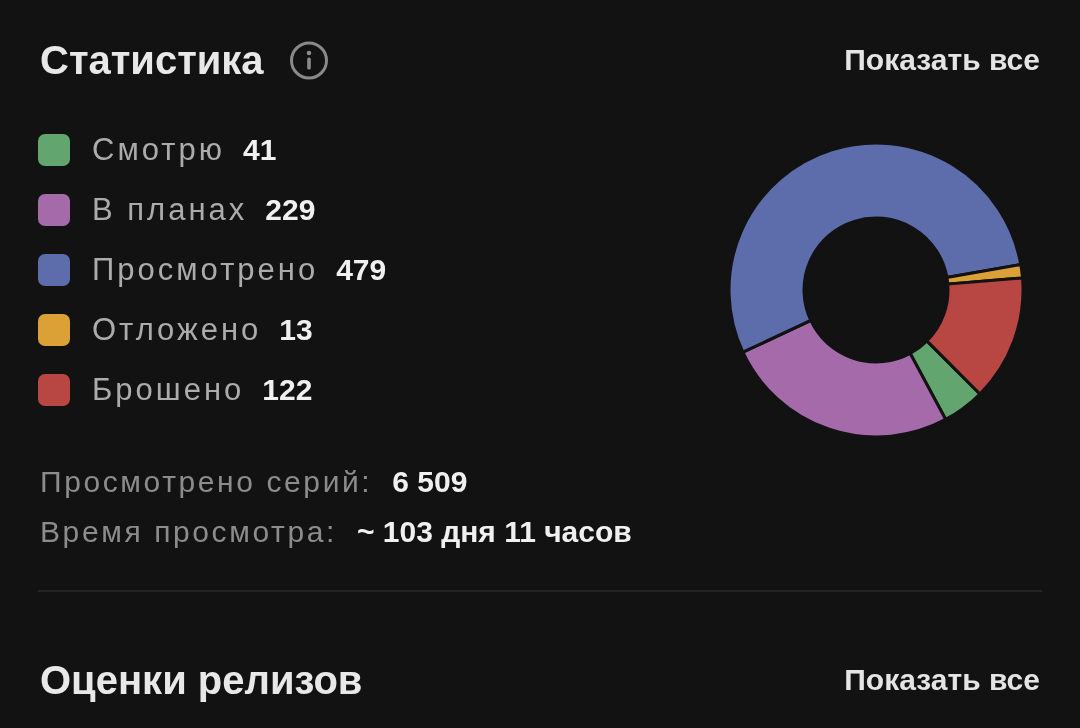  I want to click on legend-label: Отложено, so click(177, 330).